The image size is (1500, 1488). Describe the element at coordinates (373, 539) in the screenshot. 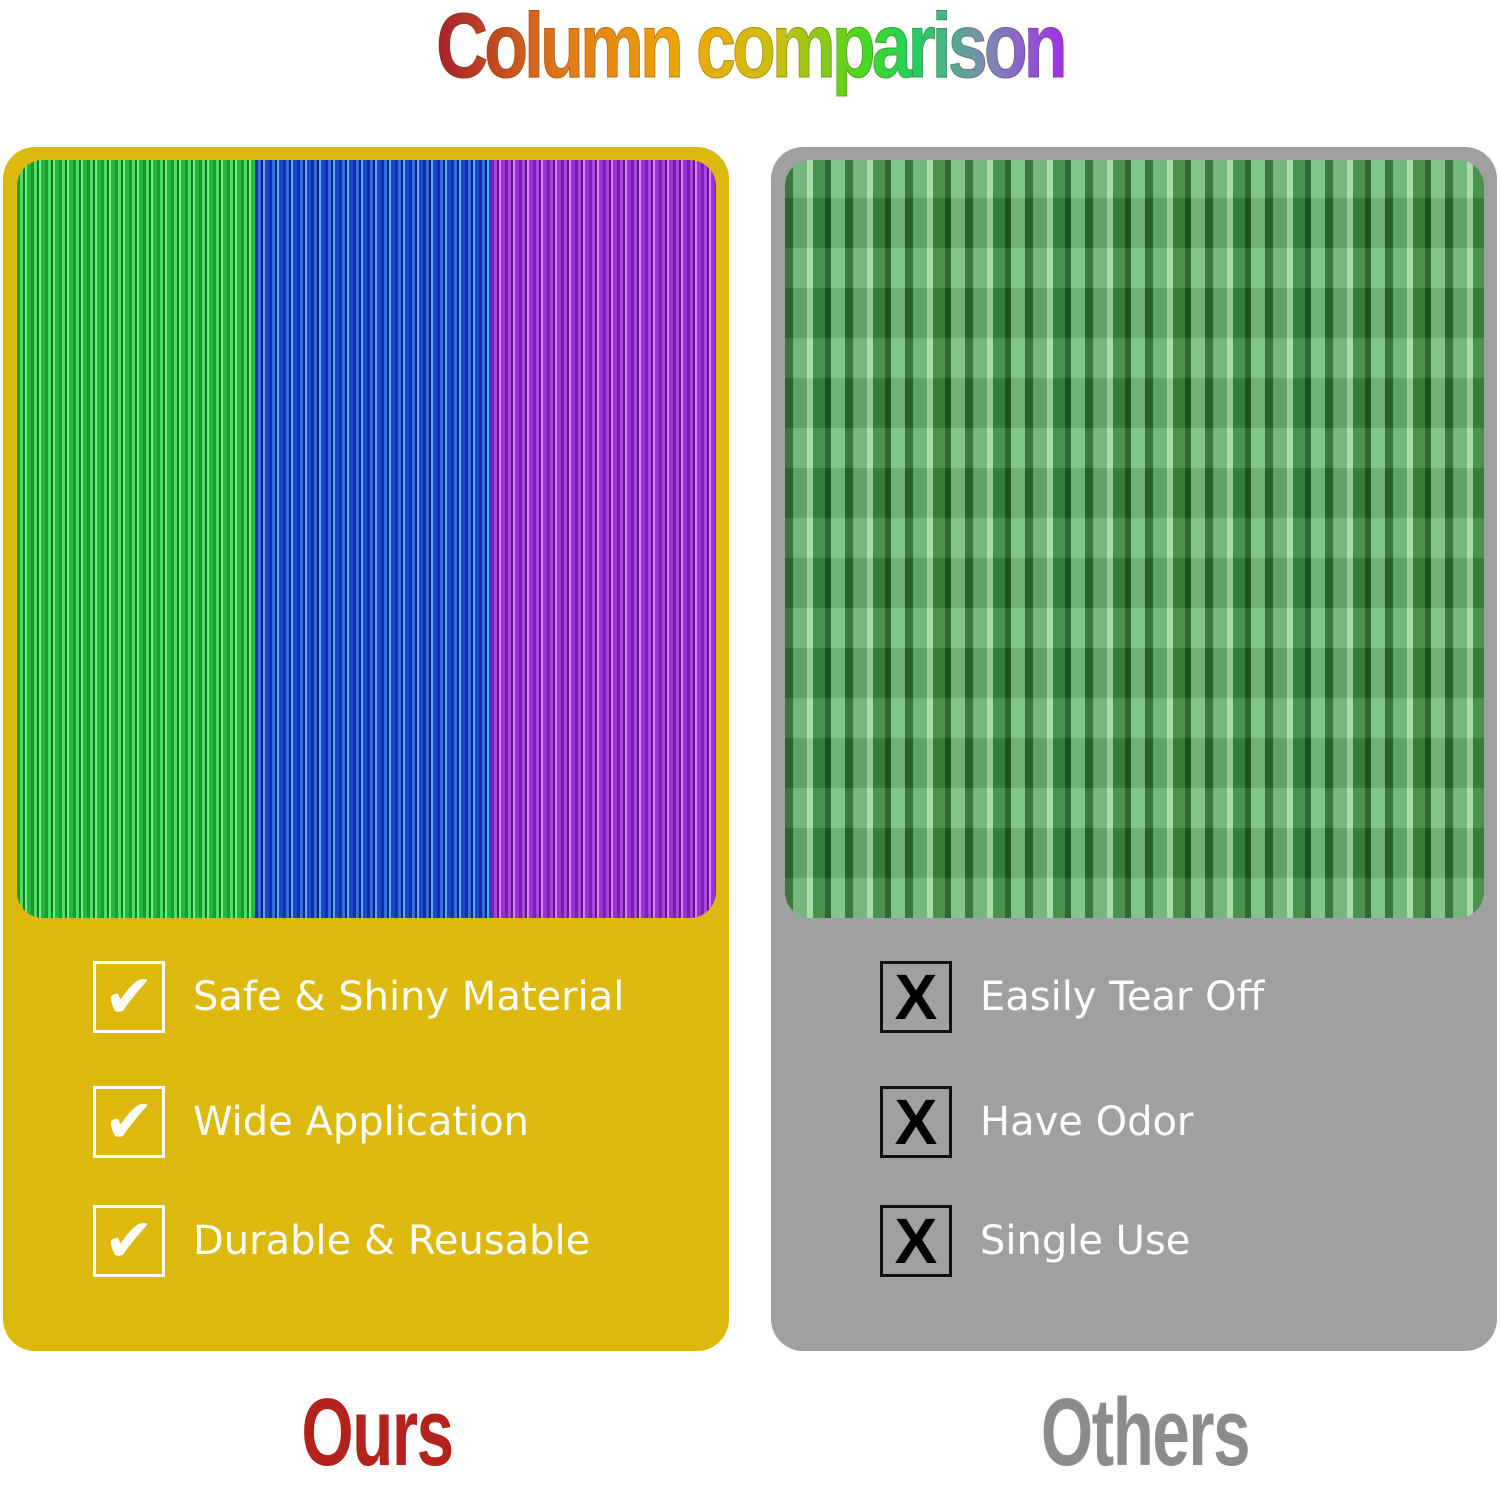

I see `blue-foil-curtain` at that location.